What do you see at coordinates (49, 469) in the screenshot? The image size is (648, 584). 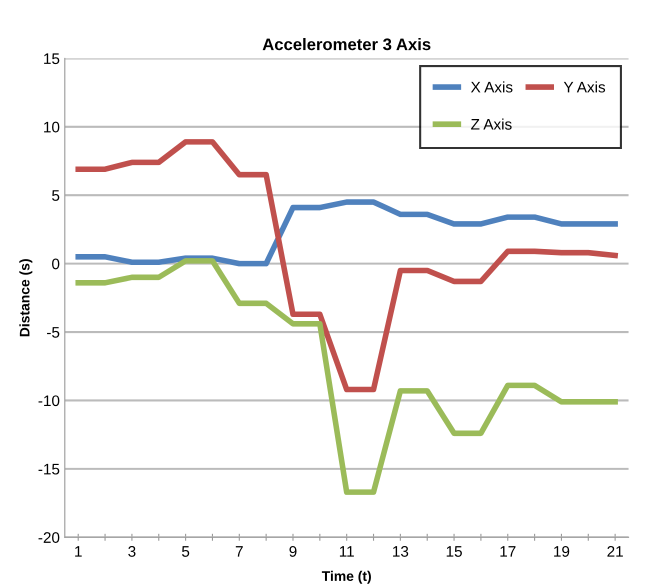 I see `y-tick-label: -15` at bounding box center [49, 469].